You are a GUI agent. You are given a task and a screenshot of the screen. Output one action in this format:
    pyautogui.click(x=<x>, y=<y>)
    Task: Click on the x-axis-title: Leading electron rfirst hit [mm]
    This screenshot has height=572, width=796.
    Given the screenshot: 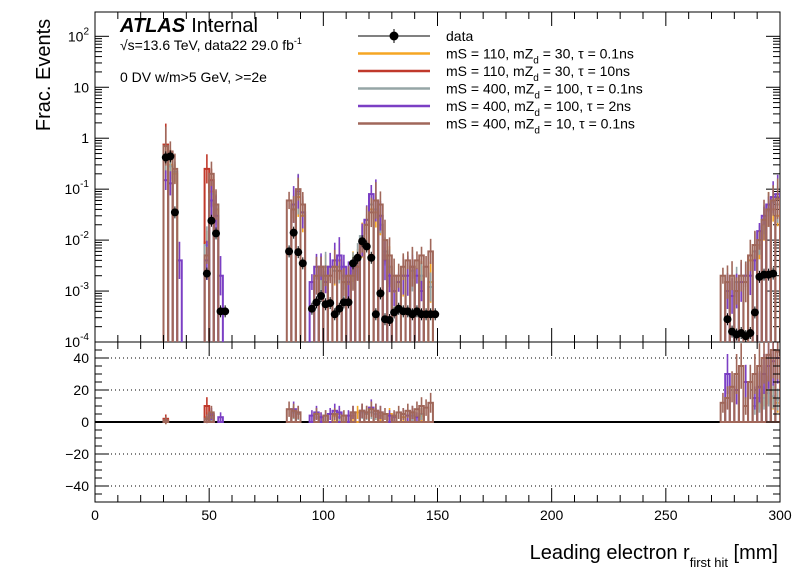 What is the action you would take?
    pyautogui.click(x=654, y=556)
    